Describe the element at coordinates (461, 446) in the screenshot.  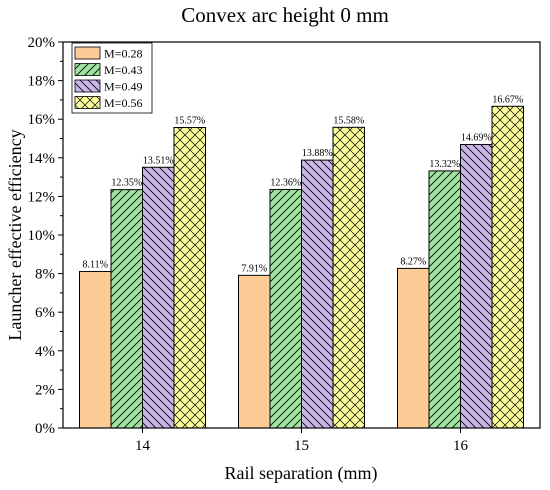
I see `x-tick-label: 16` at that location.